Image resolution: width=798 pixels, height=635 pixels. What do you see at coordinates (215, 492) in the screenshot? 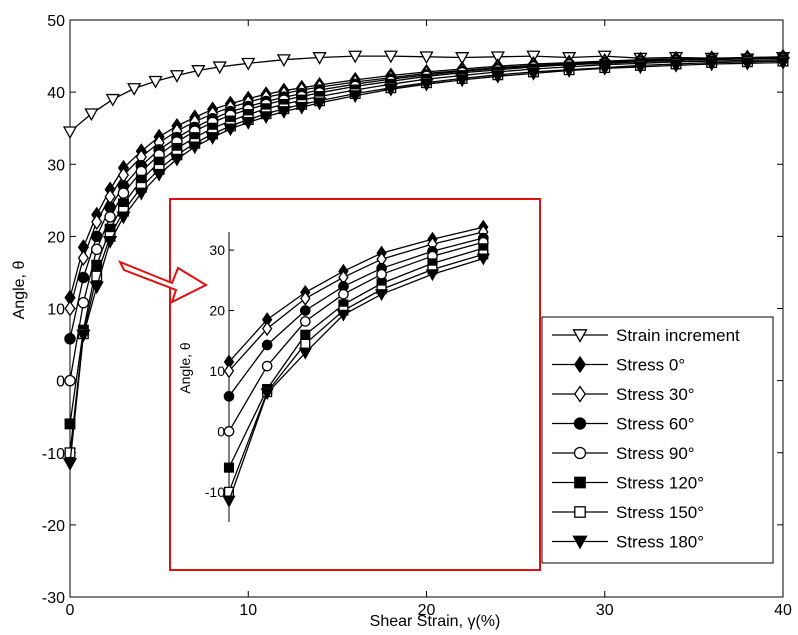
I see `inset-y-tick-label: -10` at bounding box center [215, 492].